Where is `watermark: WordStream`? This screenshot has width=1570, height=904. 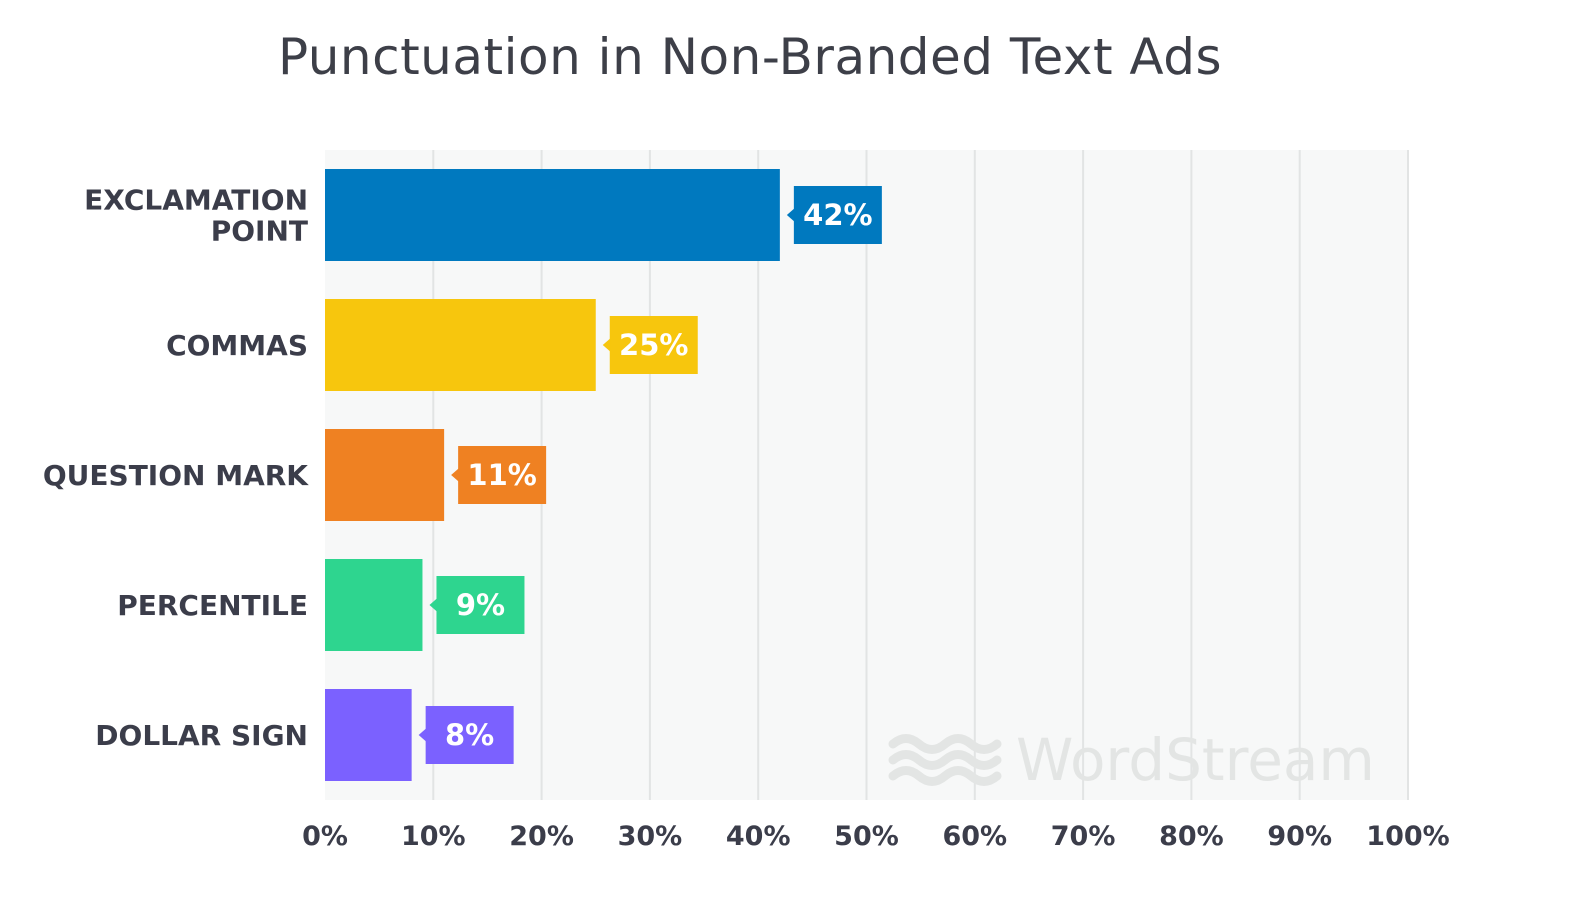 watermark: WordStream is located at coordinates (1131, 760).